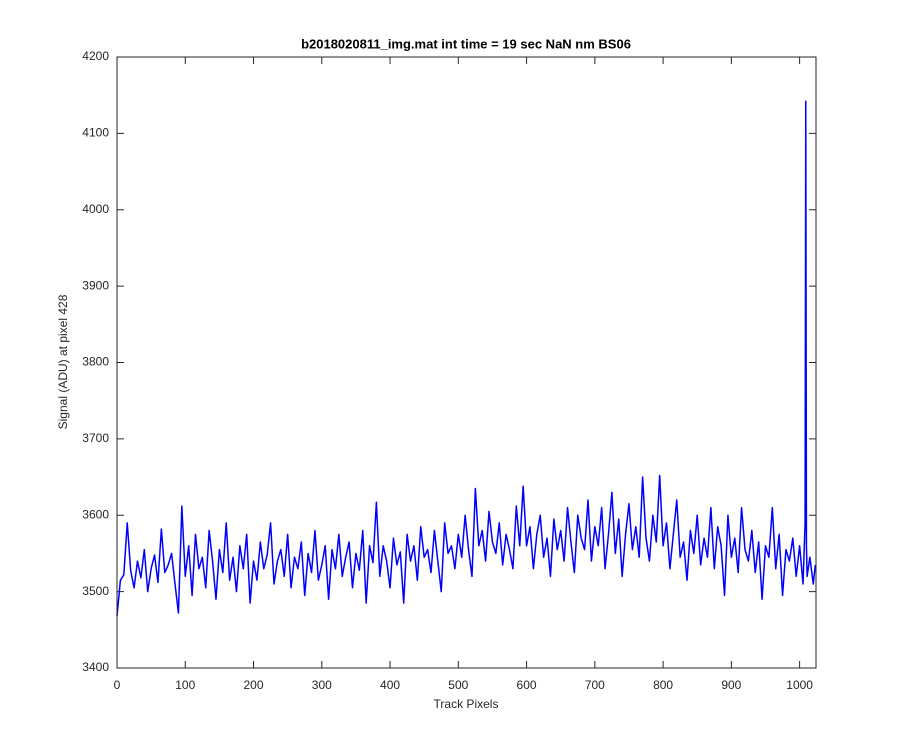  Describe the element at coordinates (95, 285) in the screenshot. I see `y-tick-label: 3900` at that location.